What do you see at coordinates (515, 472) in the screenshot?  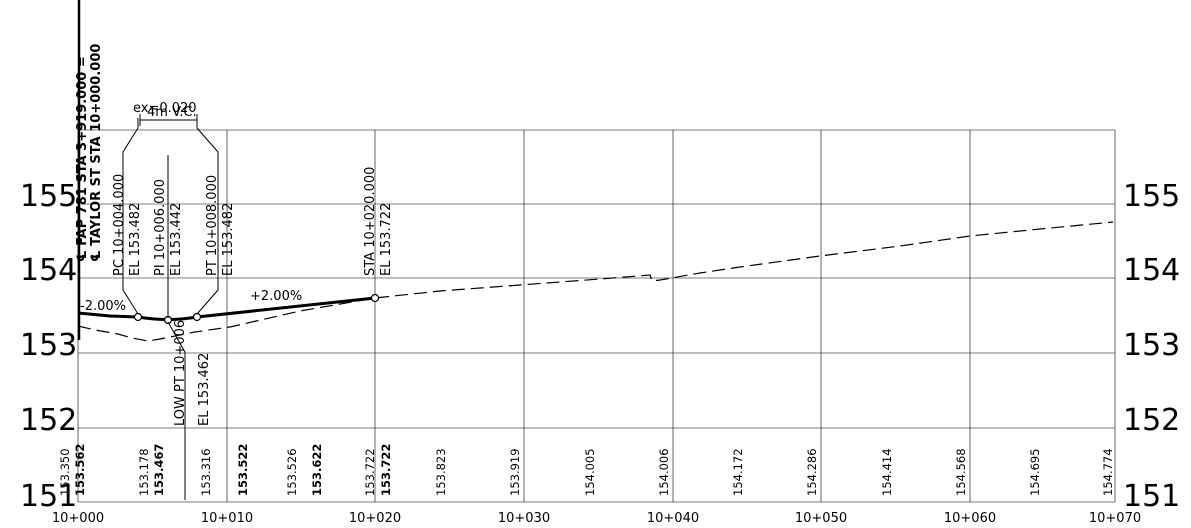 I see `existing-elevation: 153.919` at bounding box center [515, 472].